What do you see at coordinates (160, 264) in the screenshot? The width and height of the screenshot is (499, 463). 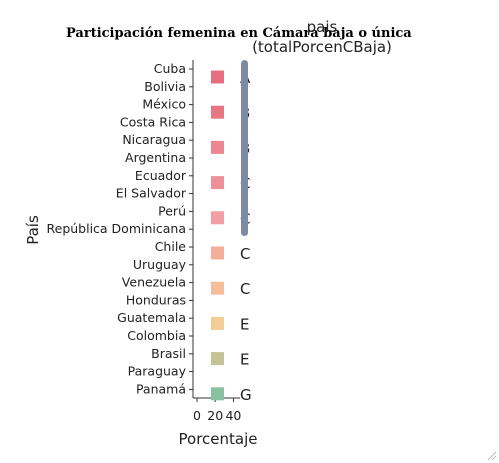 I see `y-tick-label: Uruguay` at bounding box center [160, 264].